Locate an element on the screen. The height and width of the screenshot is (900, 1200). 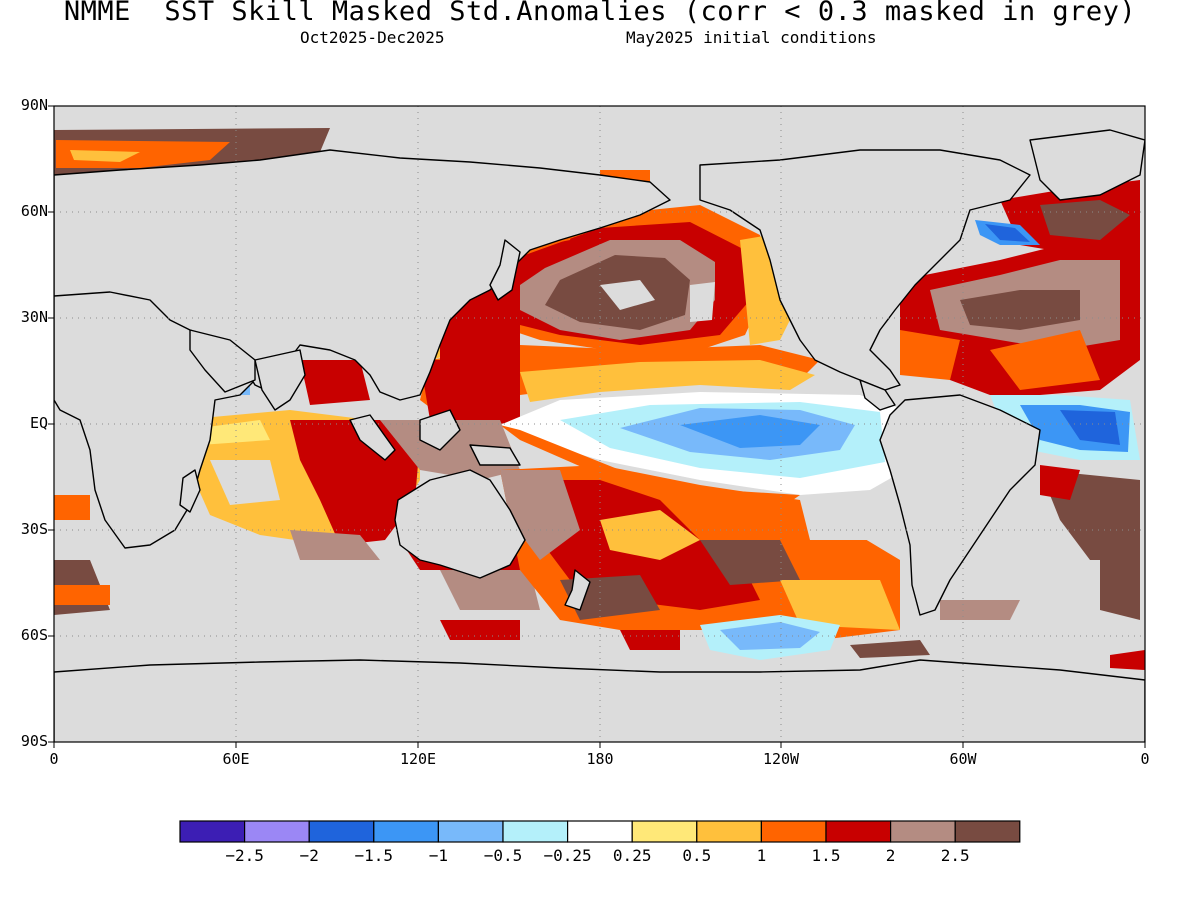
lat-label: 90S is located at coordinates (34, 741).